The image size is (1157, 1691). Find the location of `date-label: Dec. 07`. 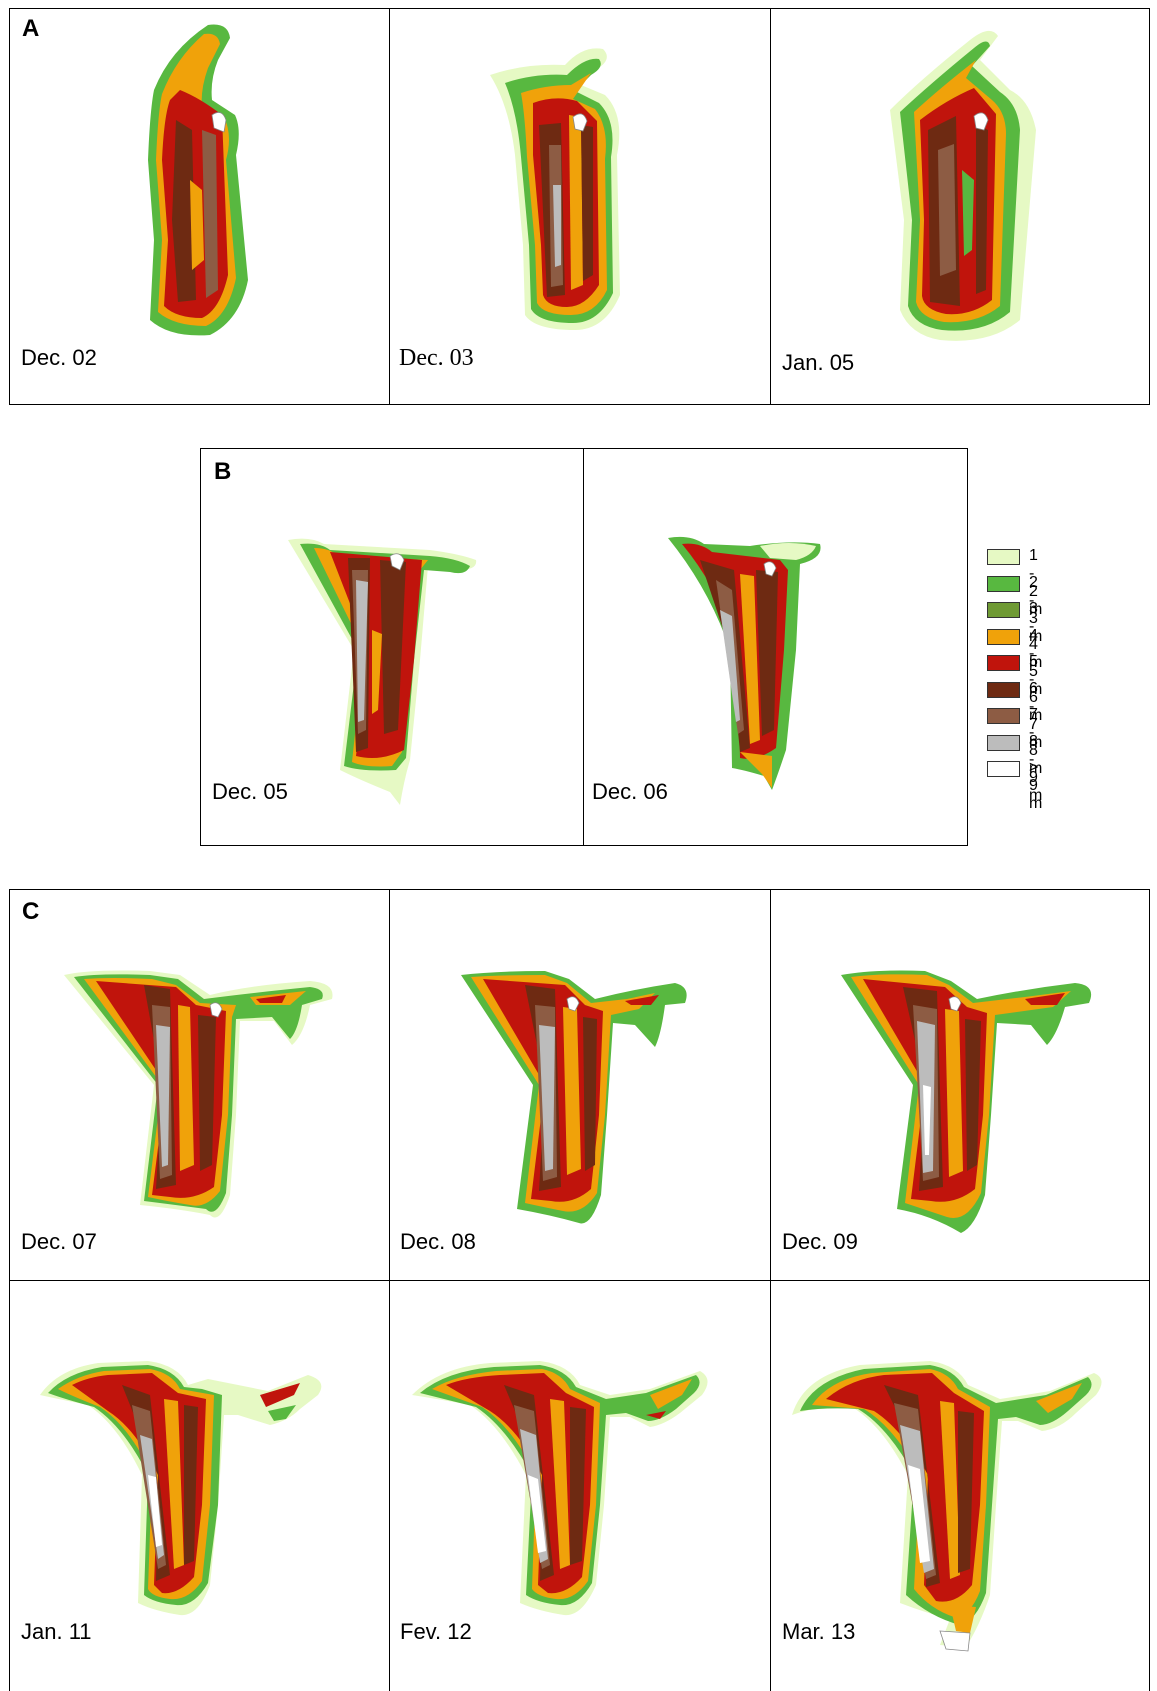

date-label: Dec. 07 is located at coordinates (59, 1241).